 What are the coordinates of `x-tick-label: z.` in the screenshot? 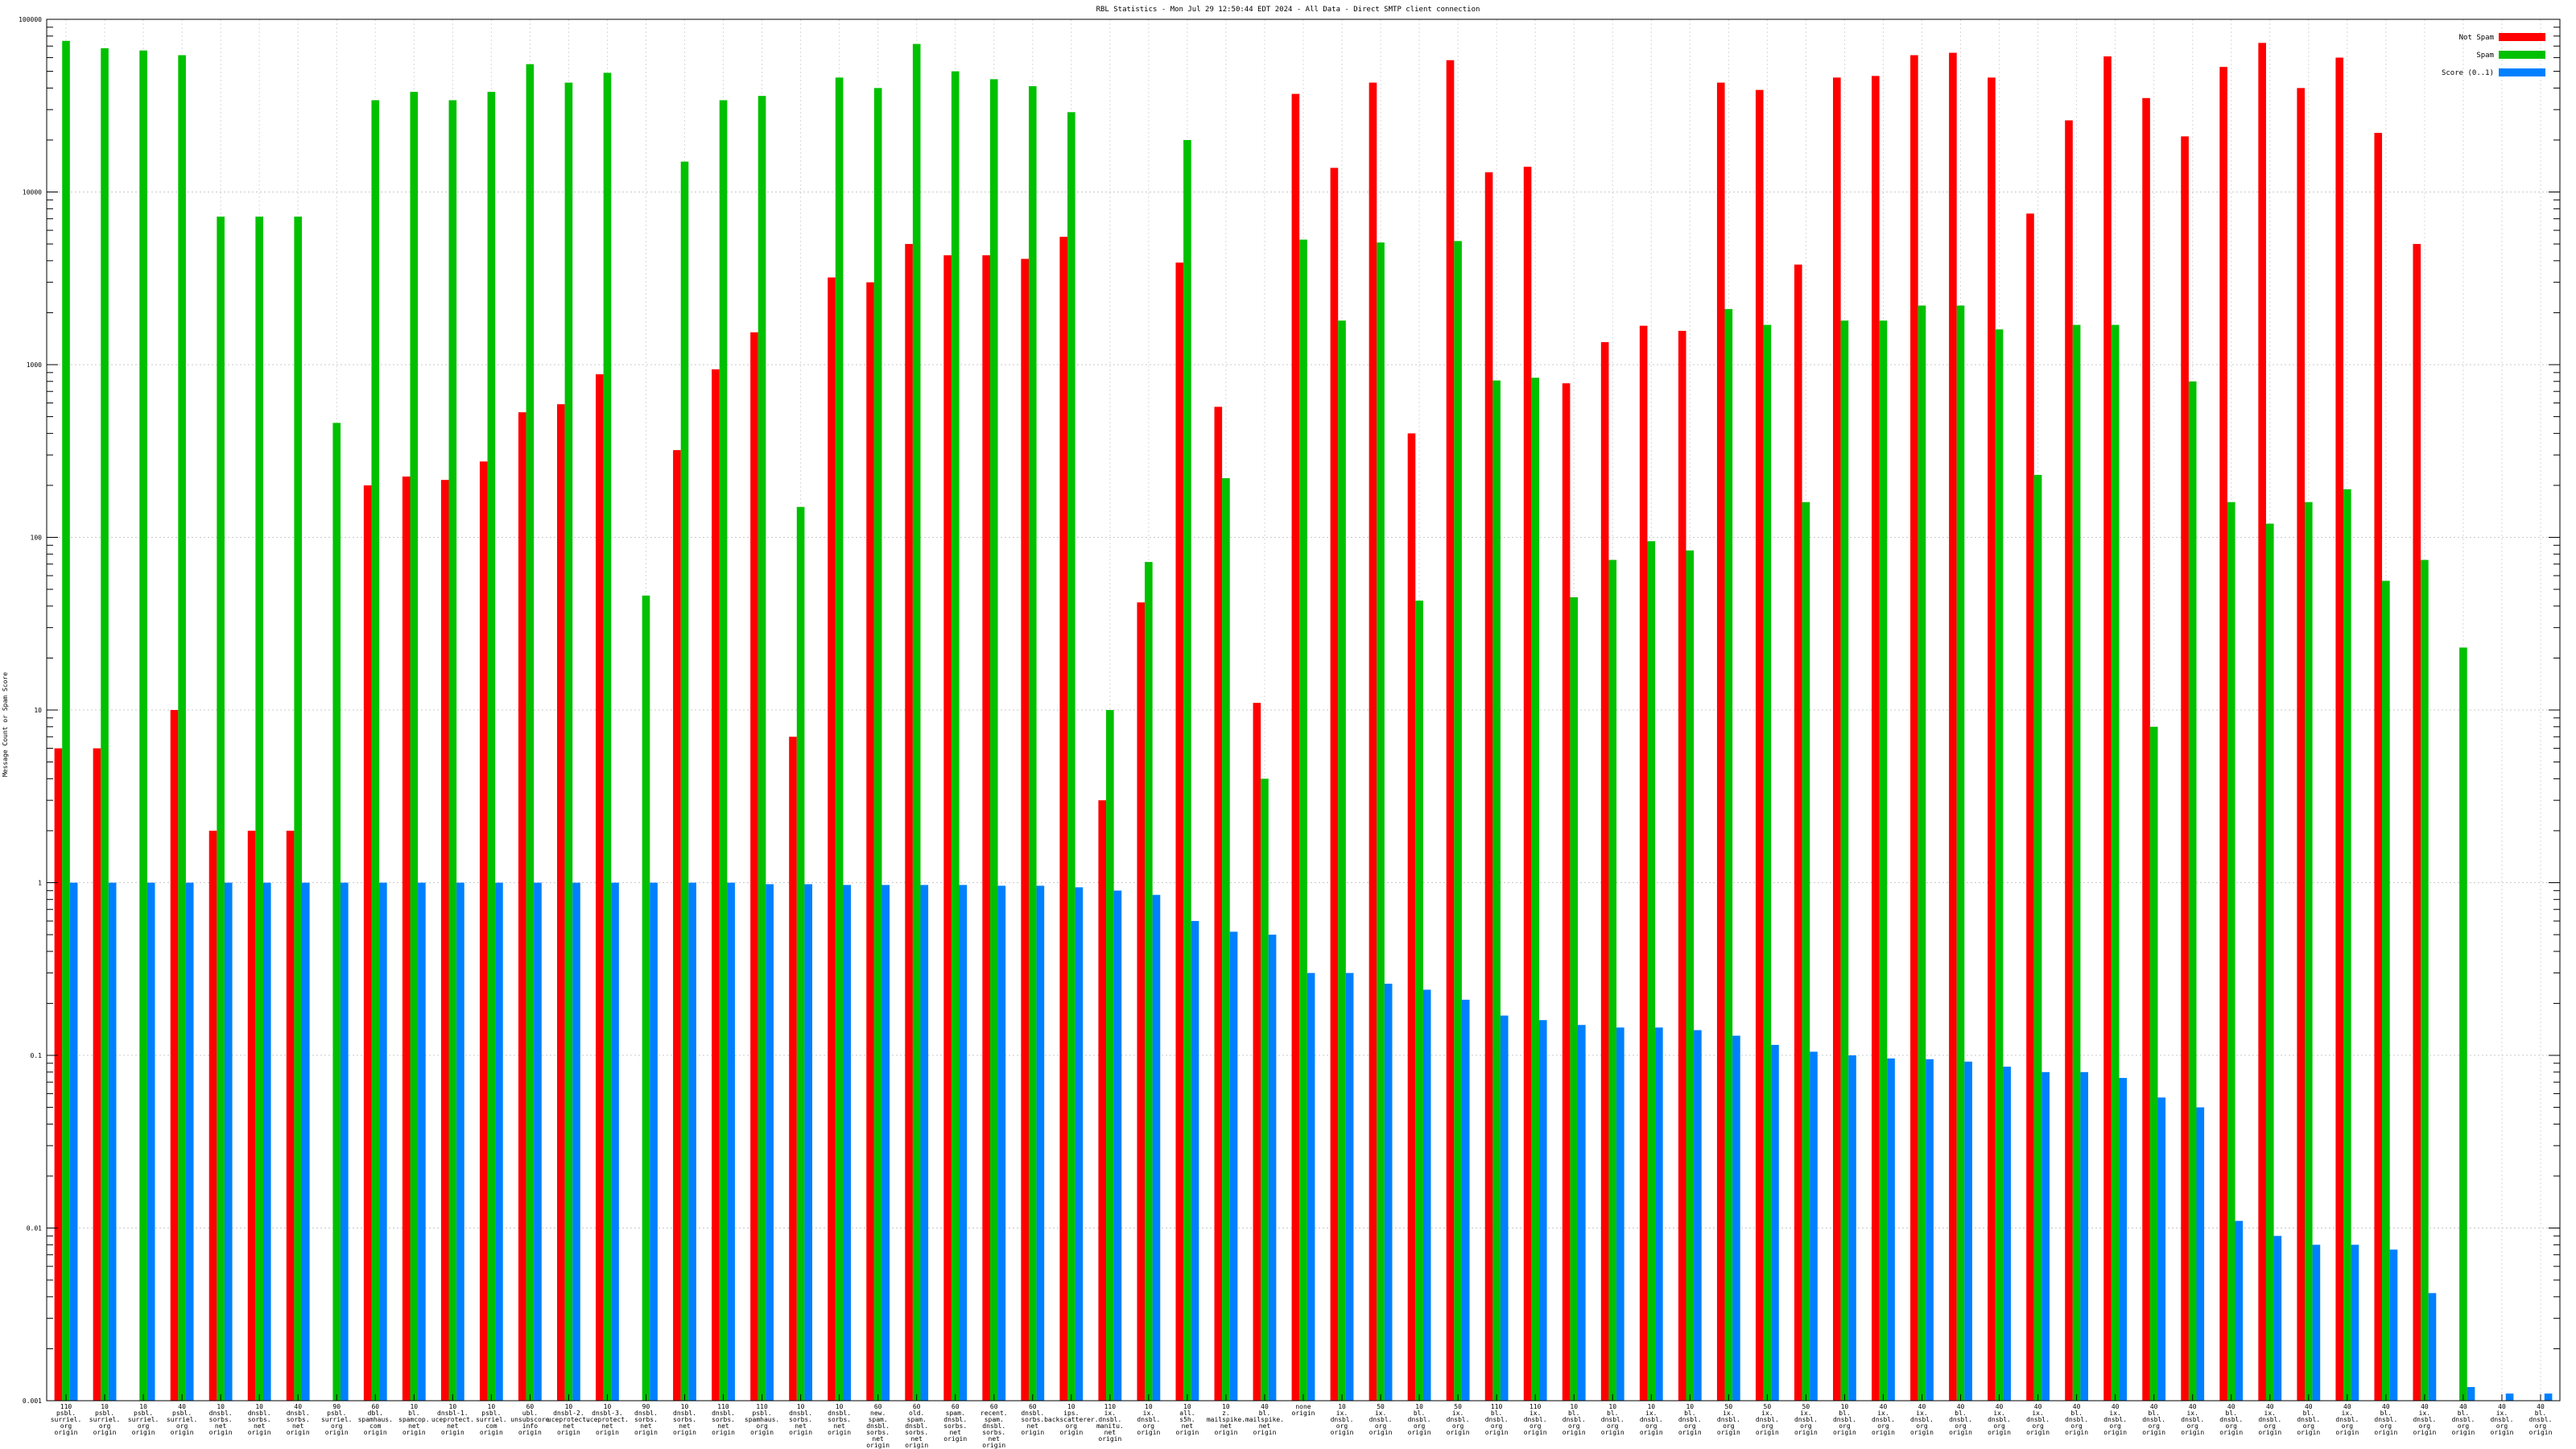 It's located at (1226, 1413).